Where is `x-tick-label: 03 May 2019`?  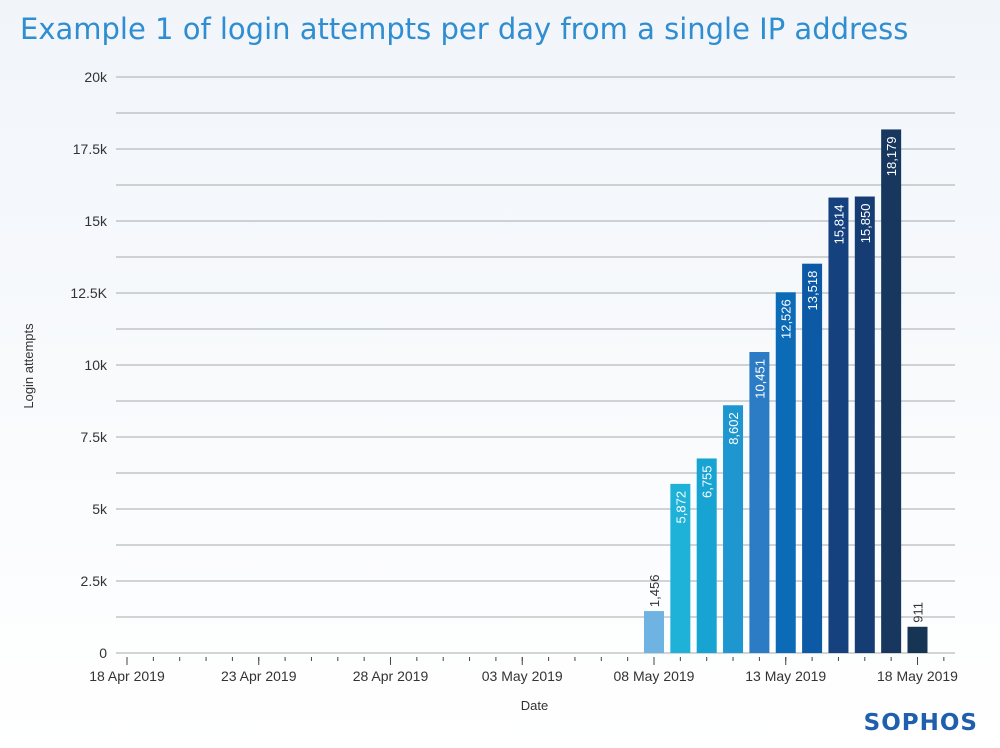 x-tick-label: 03 May 2019 is located at coordinates (522, 676).